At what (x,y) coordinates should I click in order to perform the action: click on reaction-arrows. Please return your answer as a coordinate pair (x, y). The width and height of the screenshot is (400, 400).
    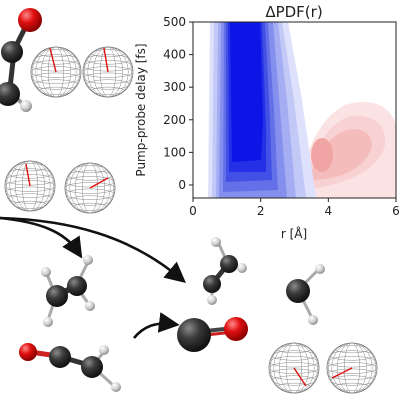
    Looking at the image, I should click on (93, 277).